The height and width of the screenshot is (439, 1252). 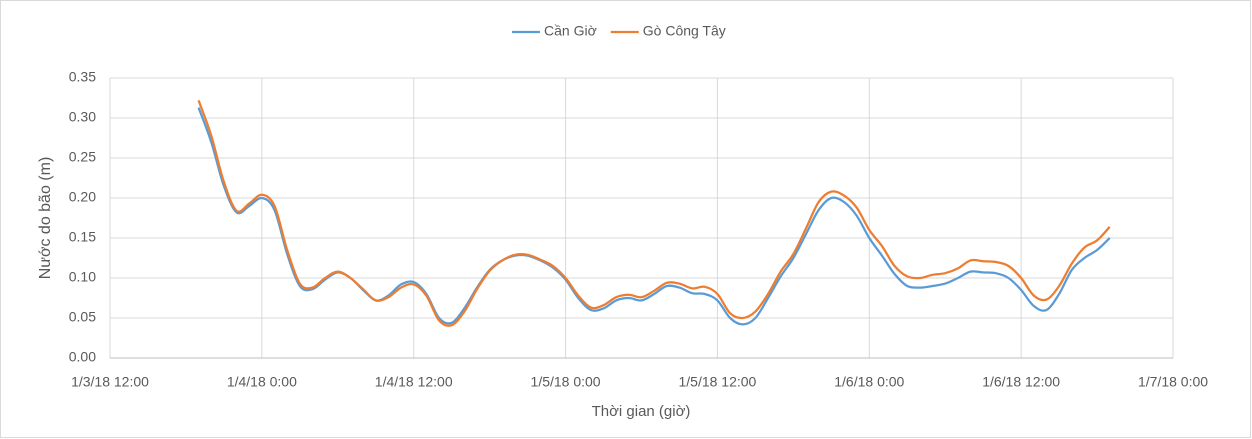 What do you see at coordinates (869, 382) in the screenshot?
I see `x-tick-label: 1/6/18 0:00` at bounding box center [869, 382].